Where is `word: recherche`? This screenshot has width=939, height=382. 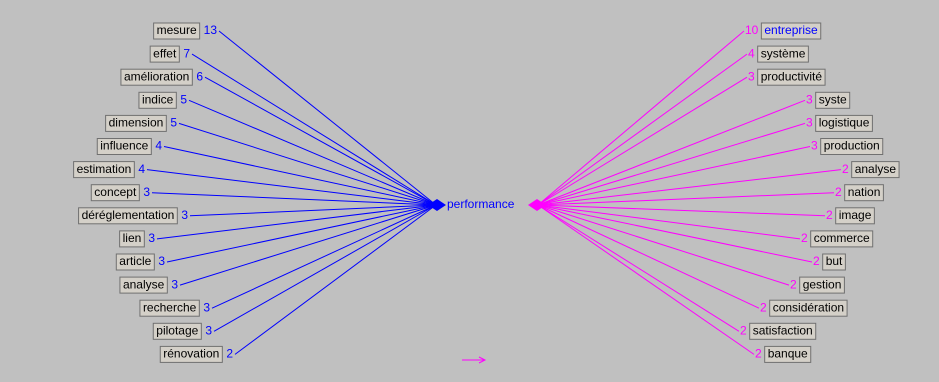
word: recherche is located at coordinates (170, 307).